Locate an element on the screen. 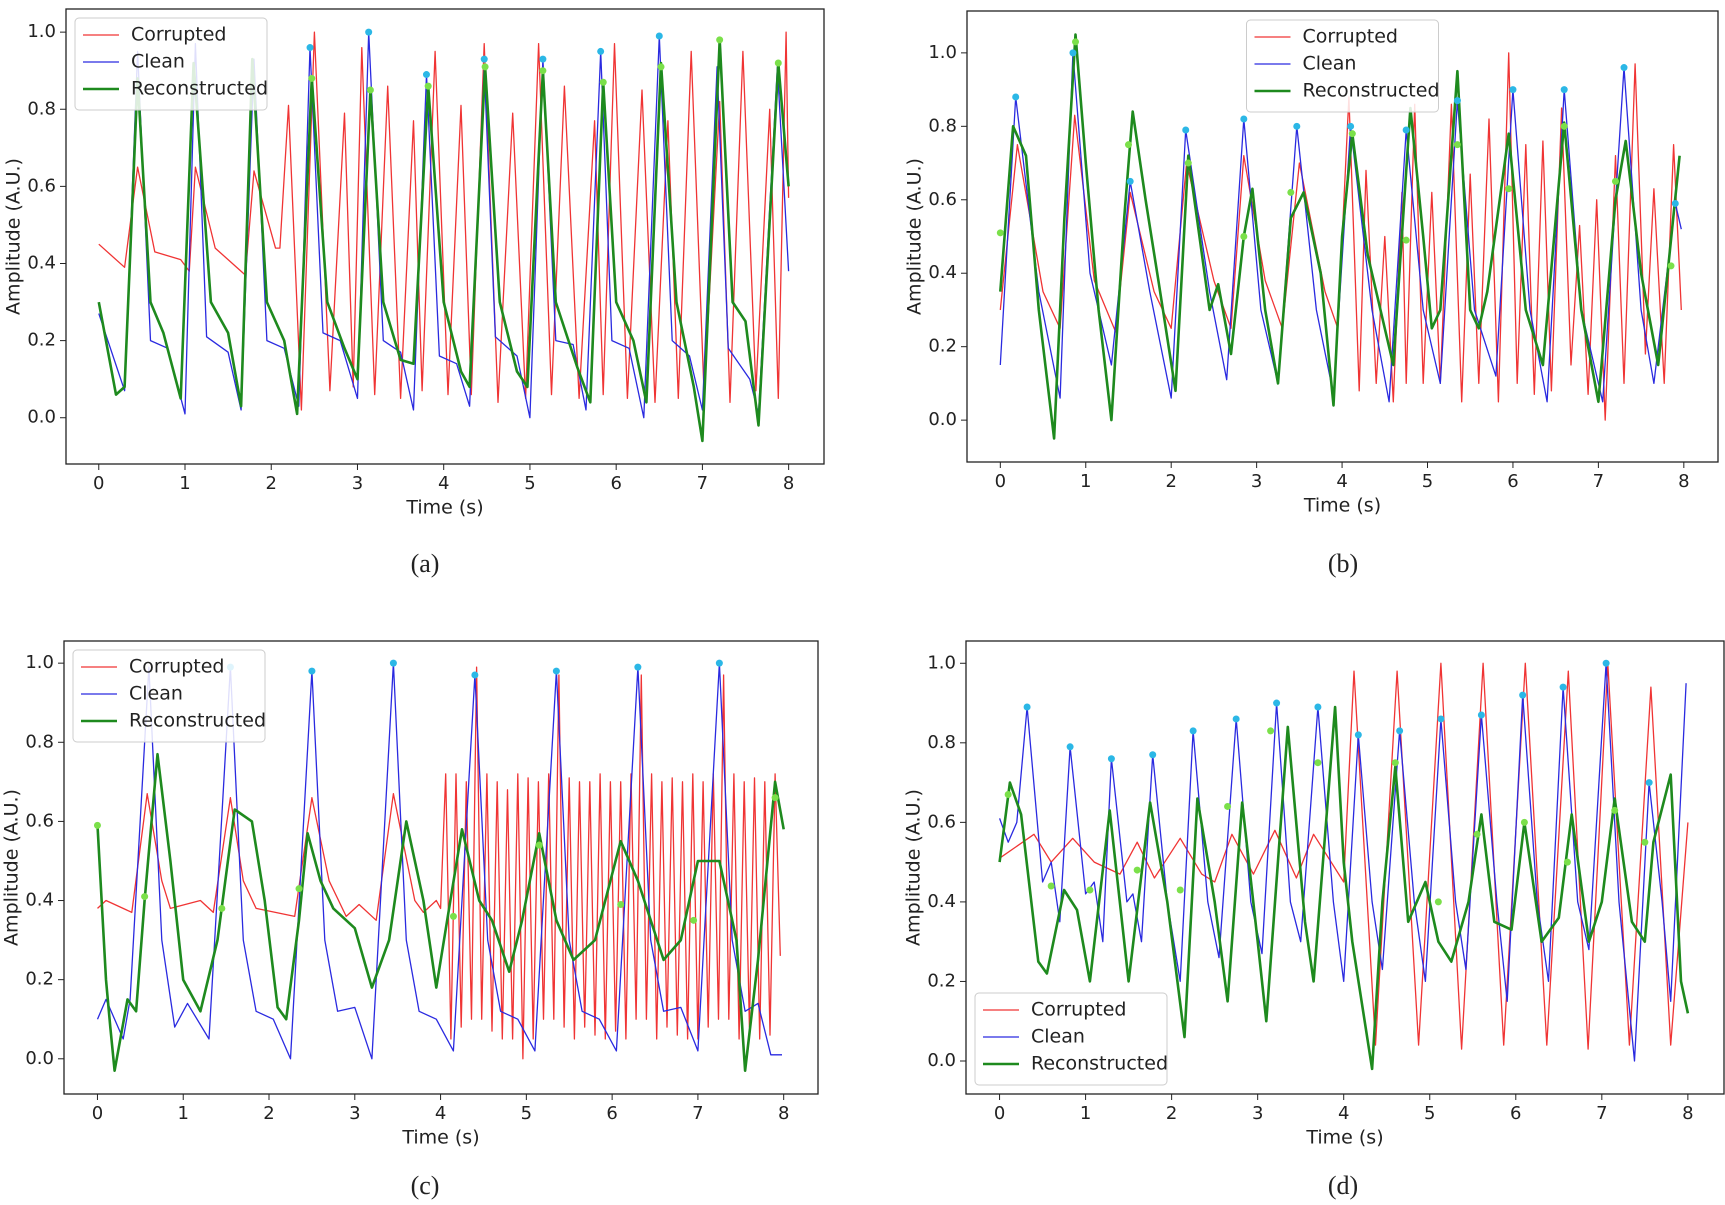 This screenshot has width=1725, height=1205. panel-caption: (d) is located at coordinates (1343, 1185).